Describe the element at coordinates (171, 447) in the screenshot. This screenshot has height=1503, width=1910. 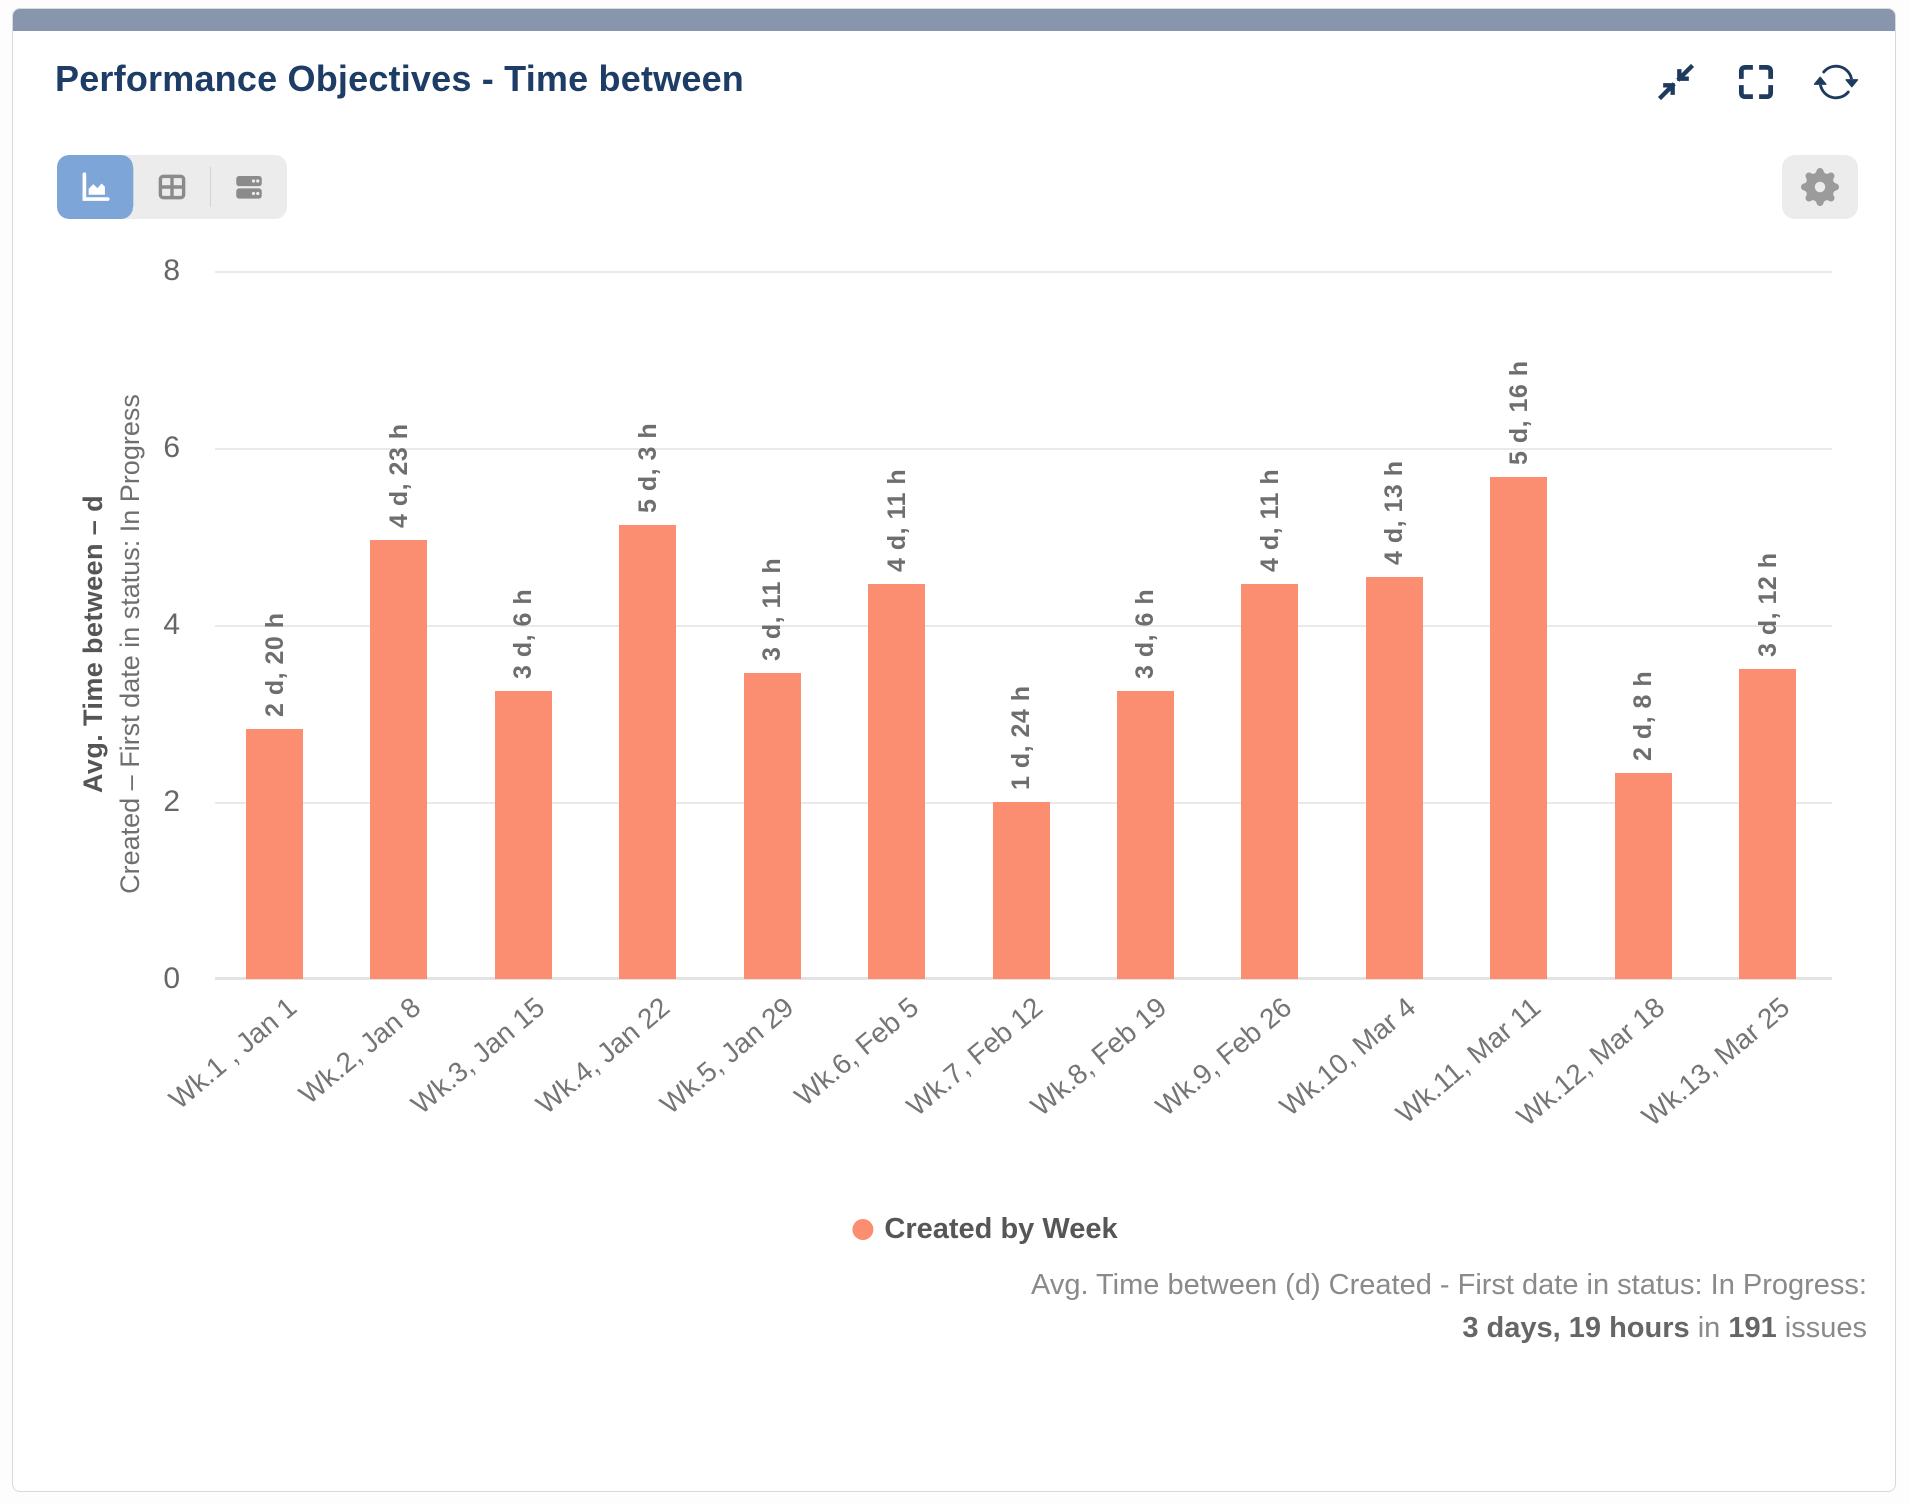
I see `y-tick-label: 6` at that location.